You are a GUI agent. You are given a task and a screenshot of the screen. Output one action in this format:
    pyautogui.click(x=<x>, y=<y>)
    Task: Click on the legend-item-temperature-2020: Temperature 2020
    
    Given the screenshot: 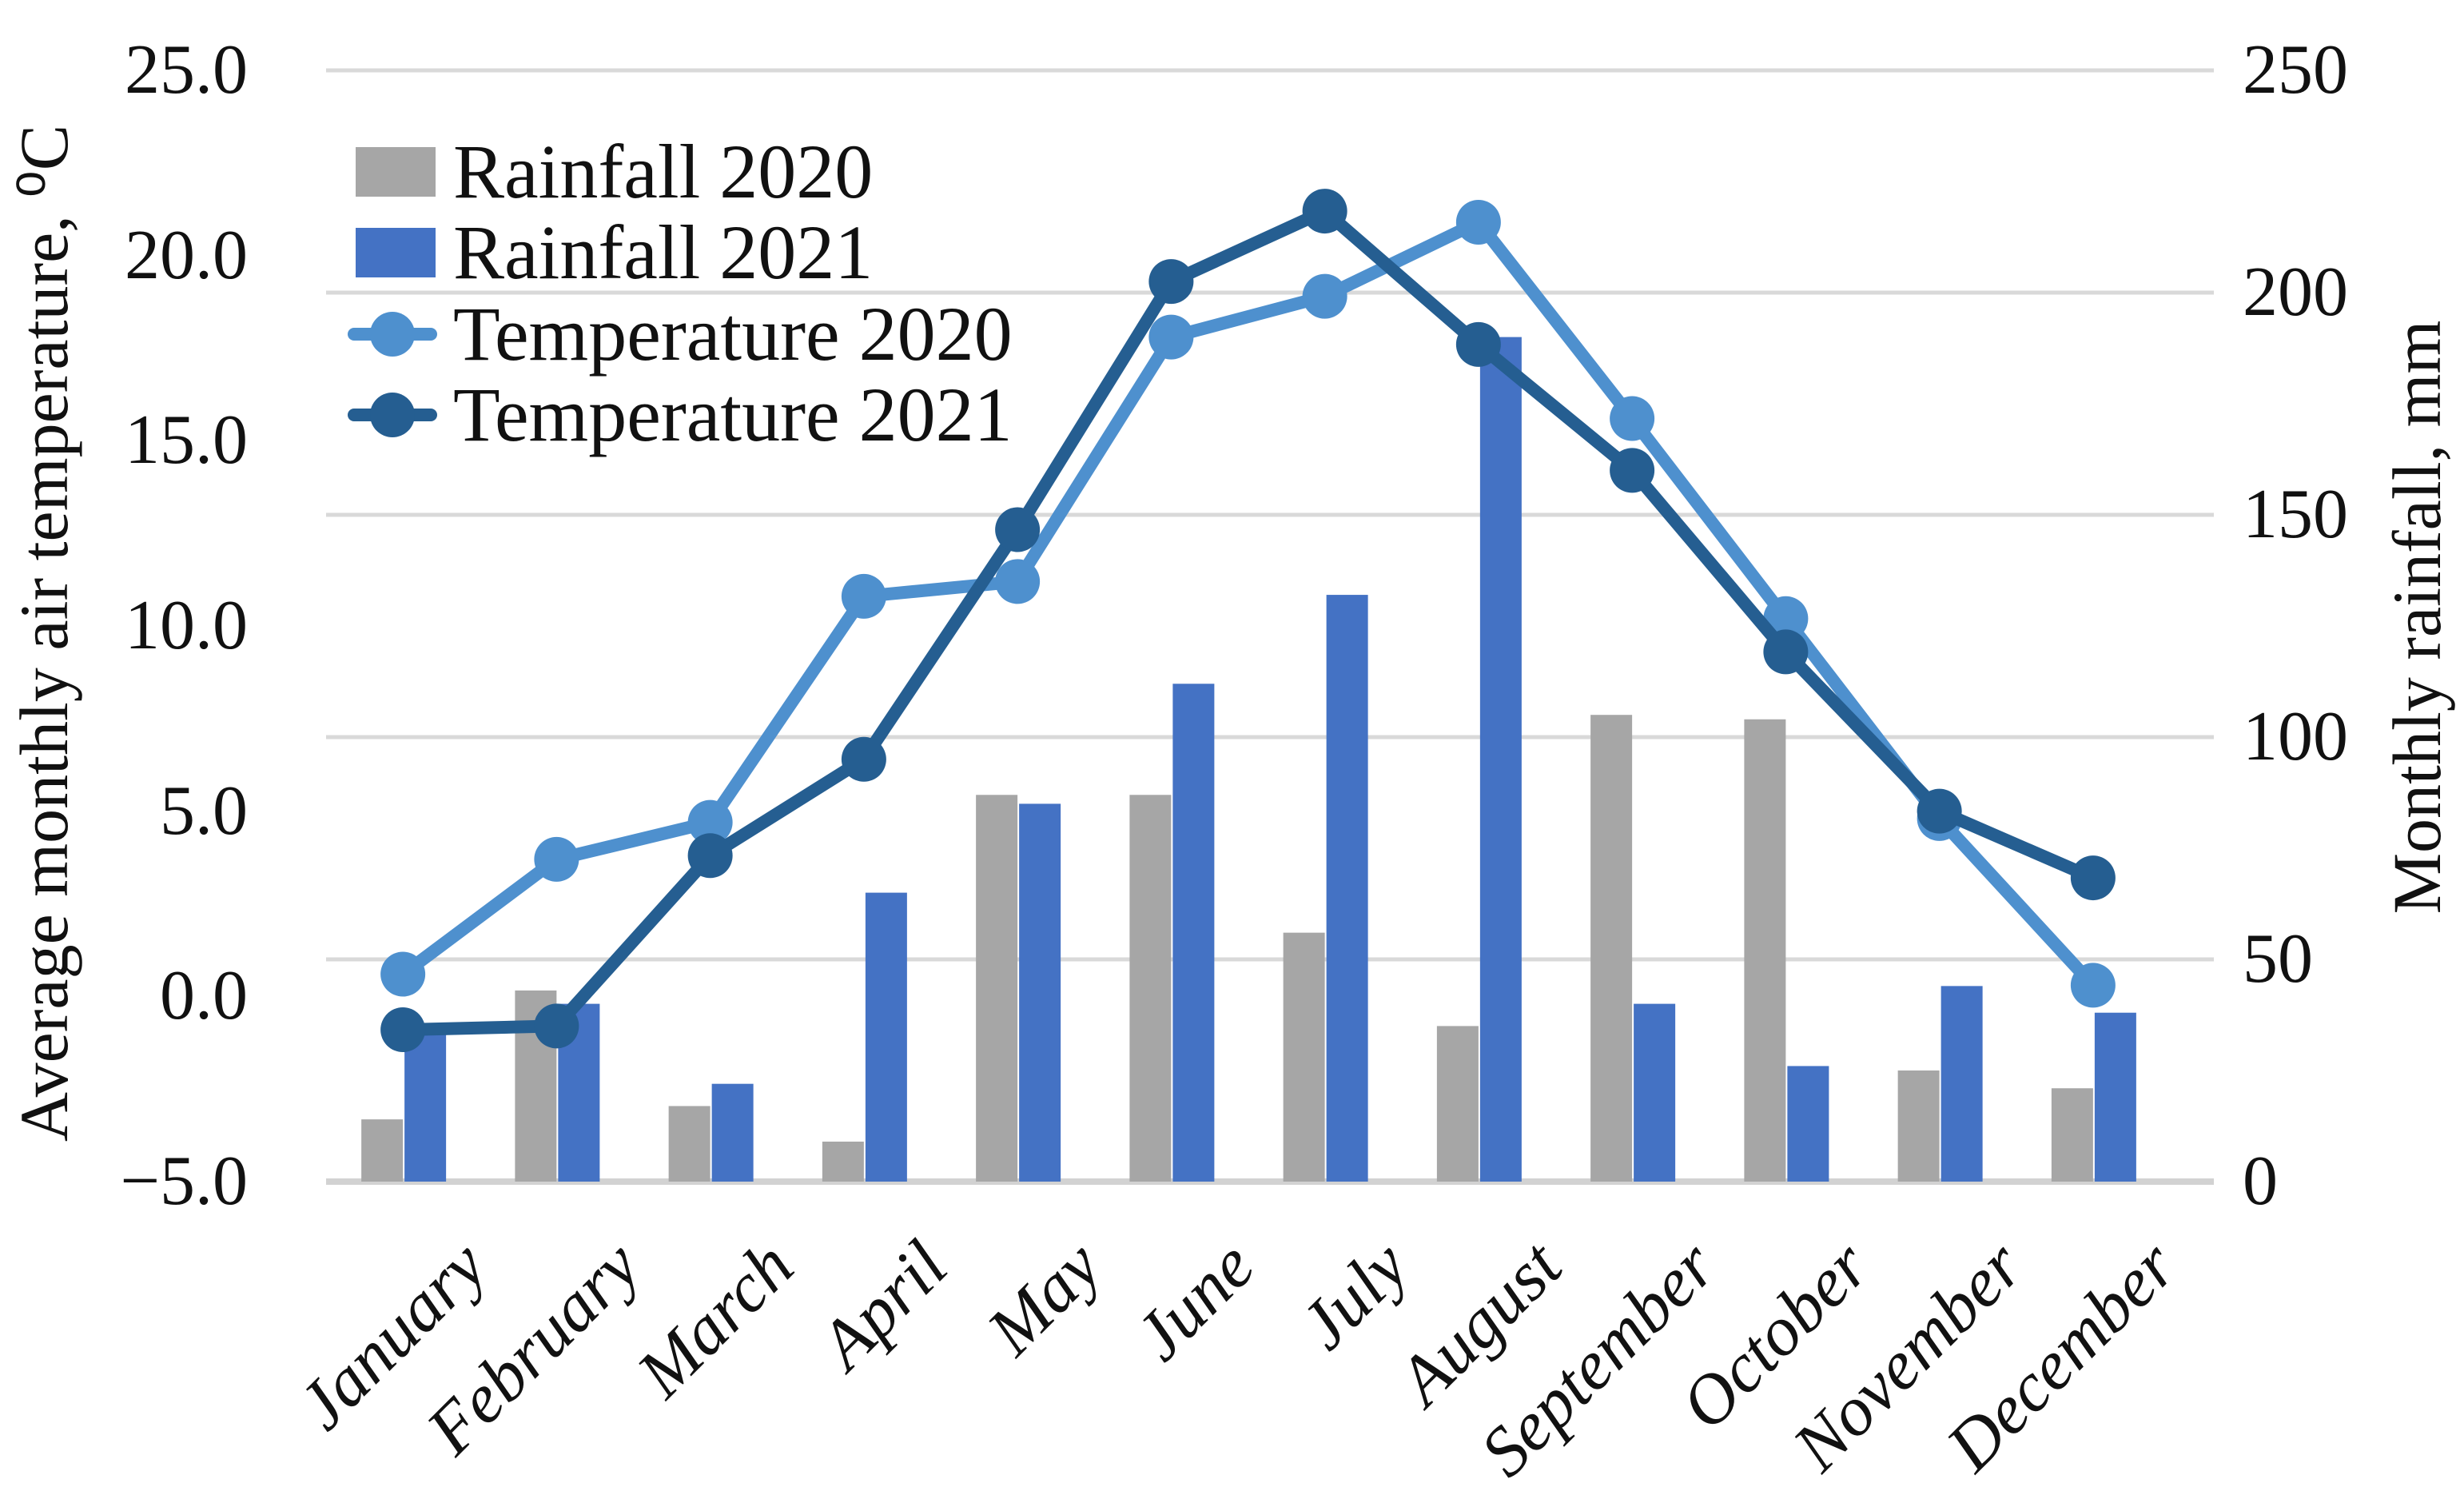 What is the action you would take?
    pyautogui.click(x=680, y=334)
    